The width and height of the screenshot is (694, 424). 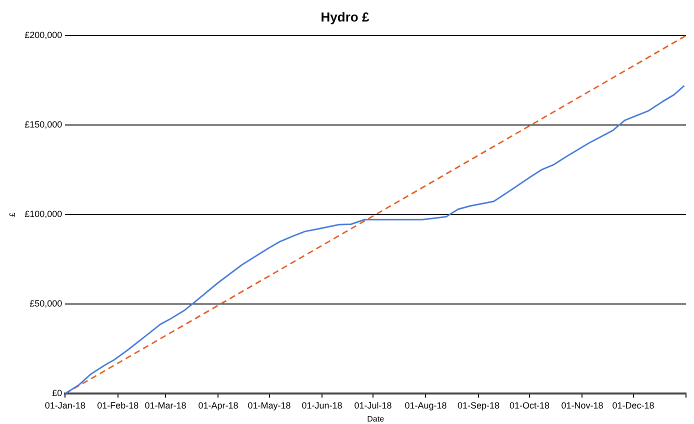 I want to click on x-tick-label: 01-Sep-18, so click(x=478, y=405).